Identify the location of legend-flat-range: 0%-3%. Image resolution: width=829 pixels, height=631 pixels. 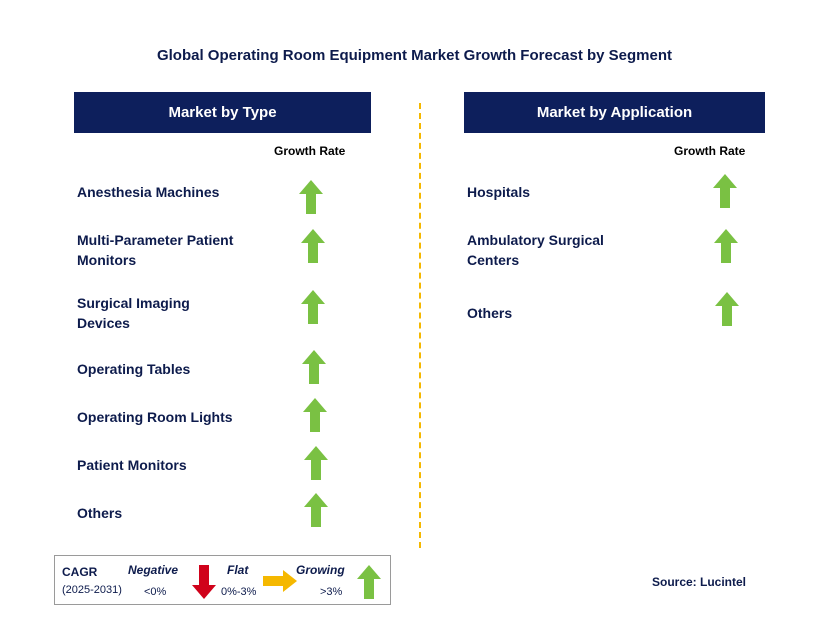
(239, 592).